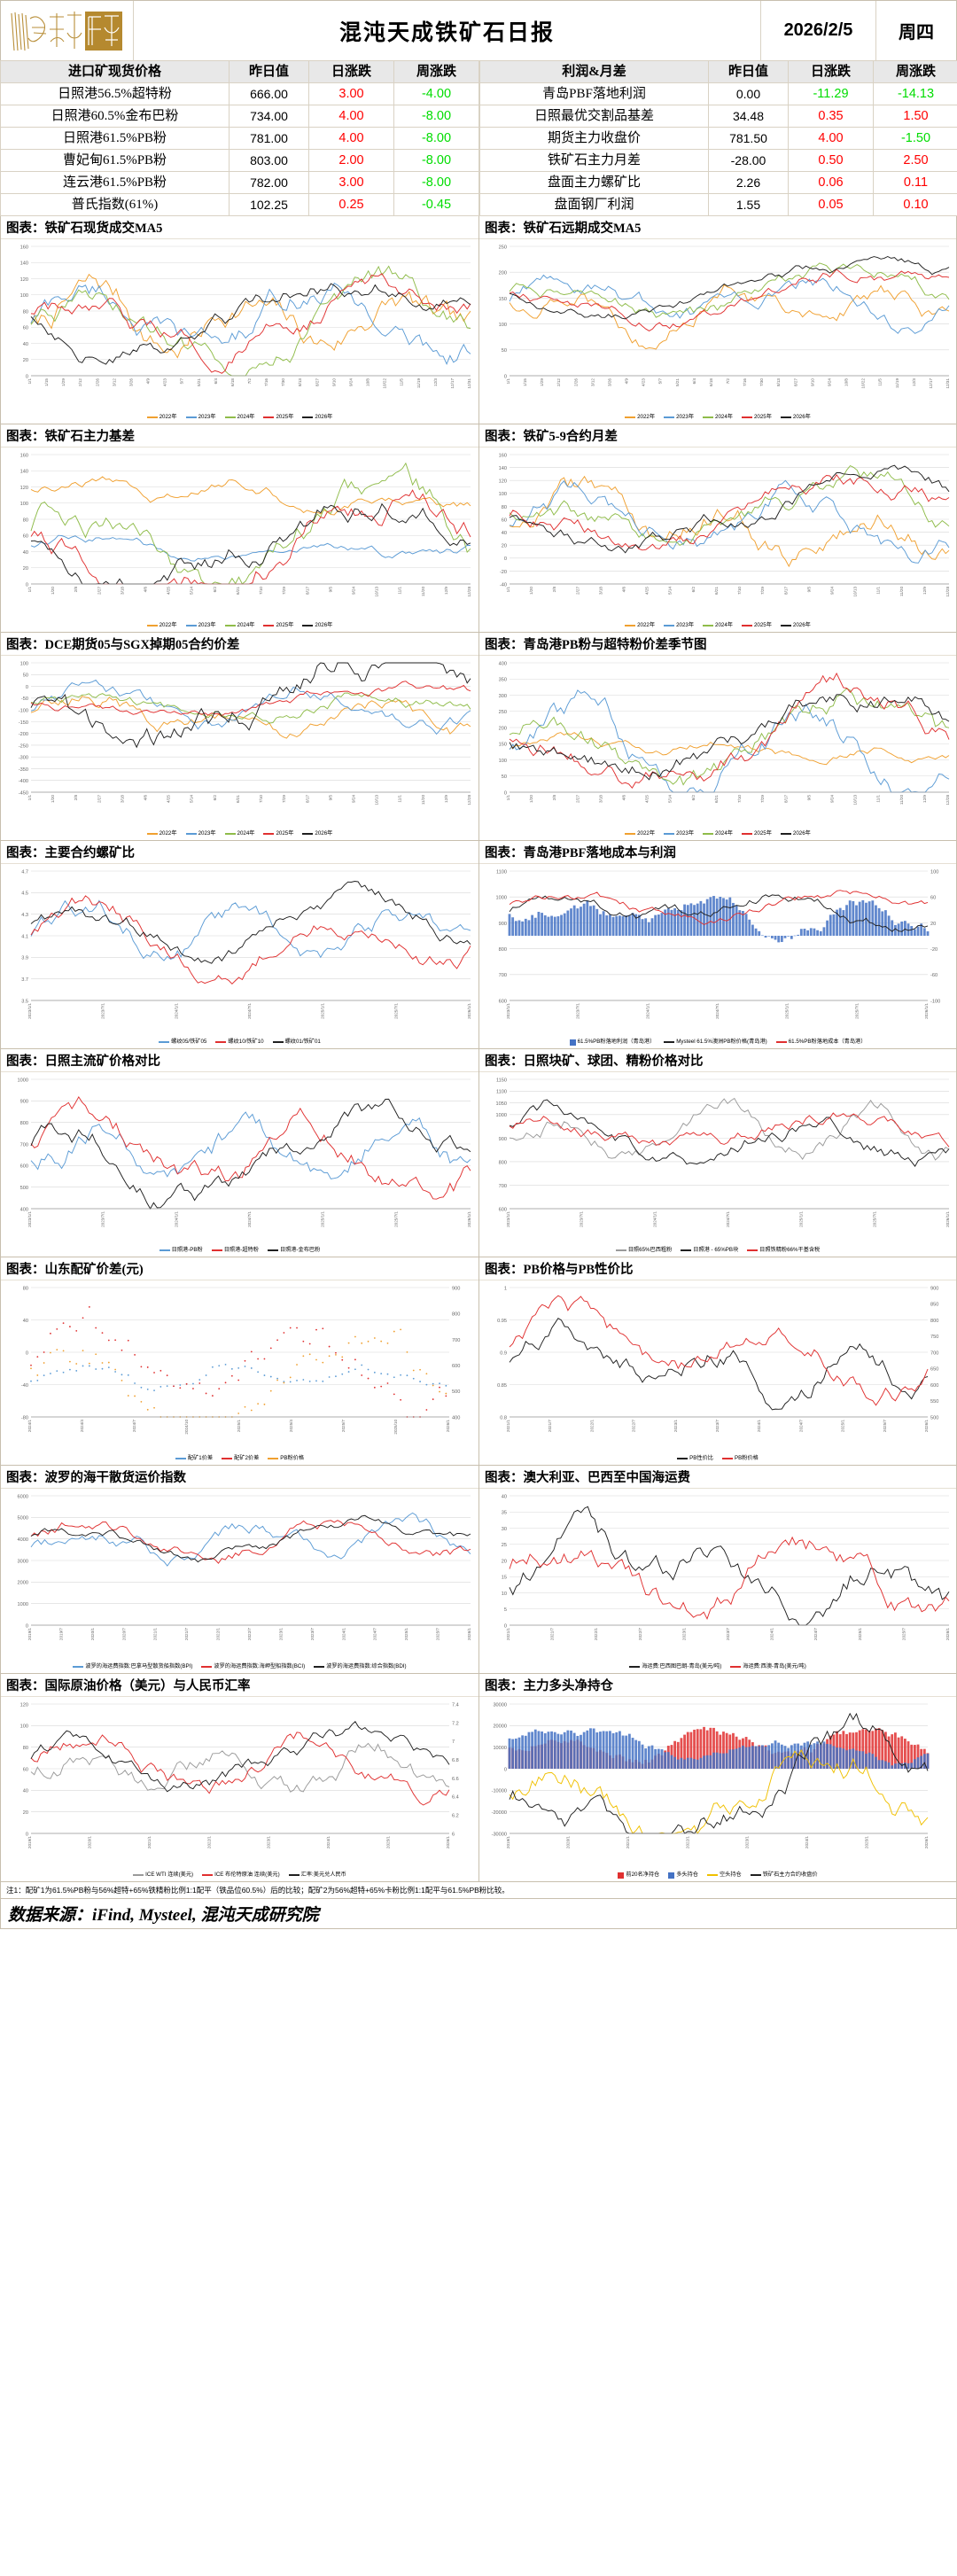 Image resolution: width=957 pixels, height=2576 pixels. What do you see at coordinates (469, 592) in the screenshot?
I see `svg-text: 12/28` at bounding box center [469, 592].